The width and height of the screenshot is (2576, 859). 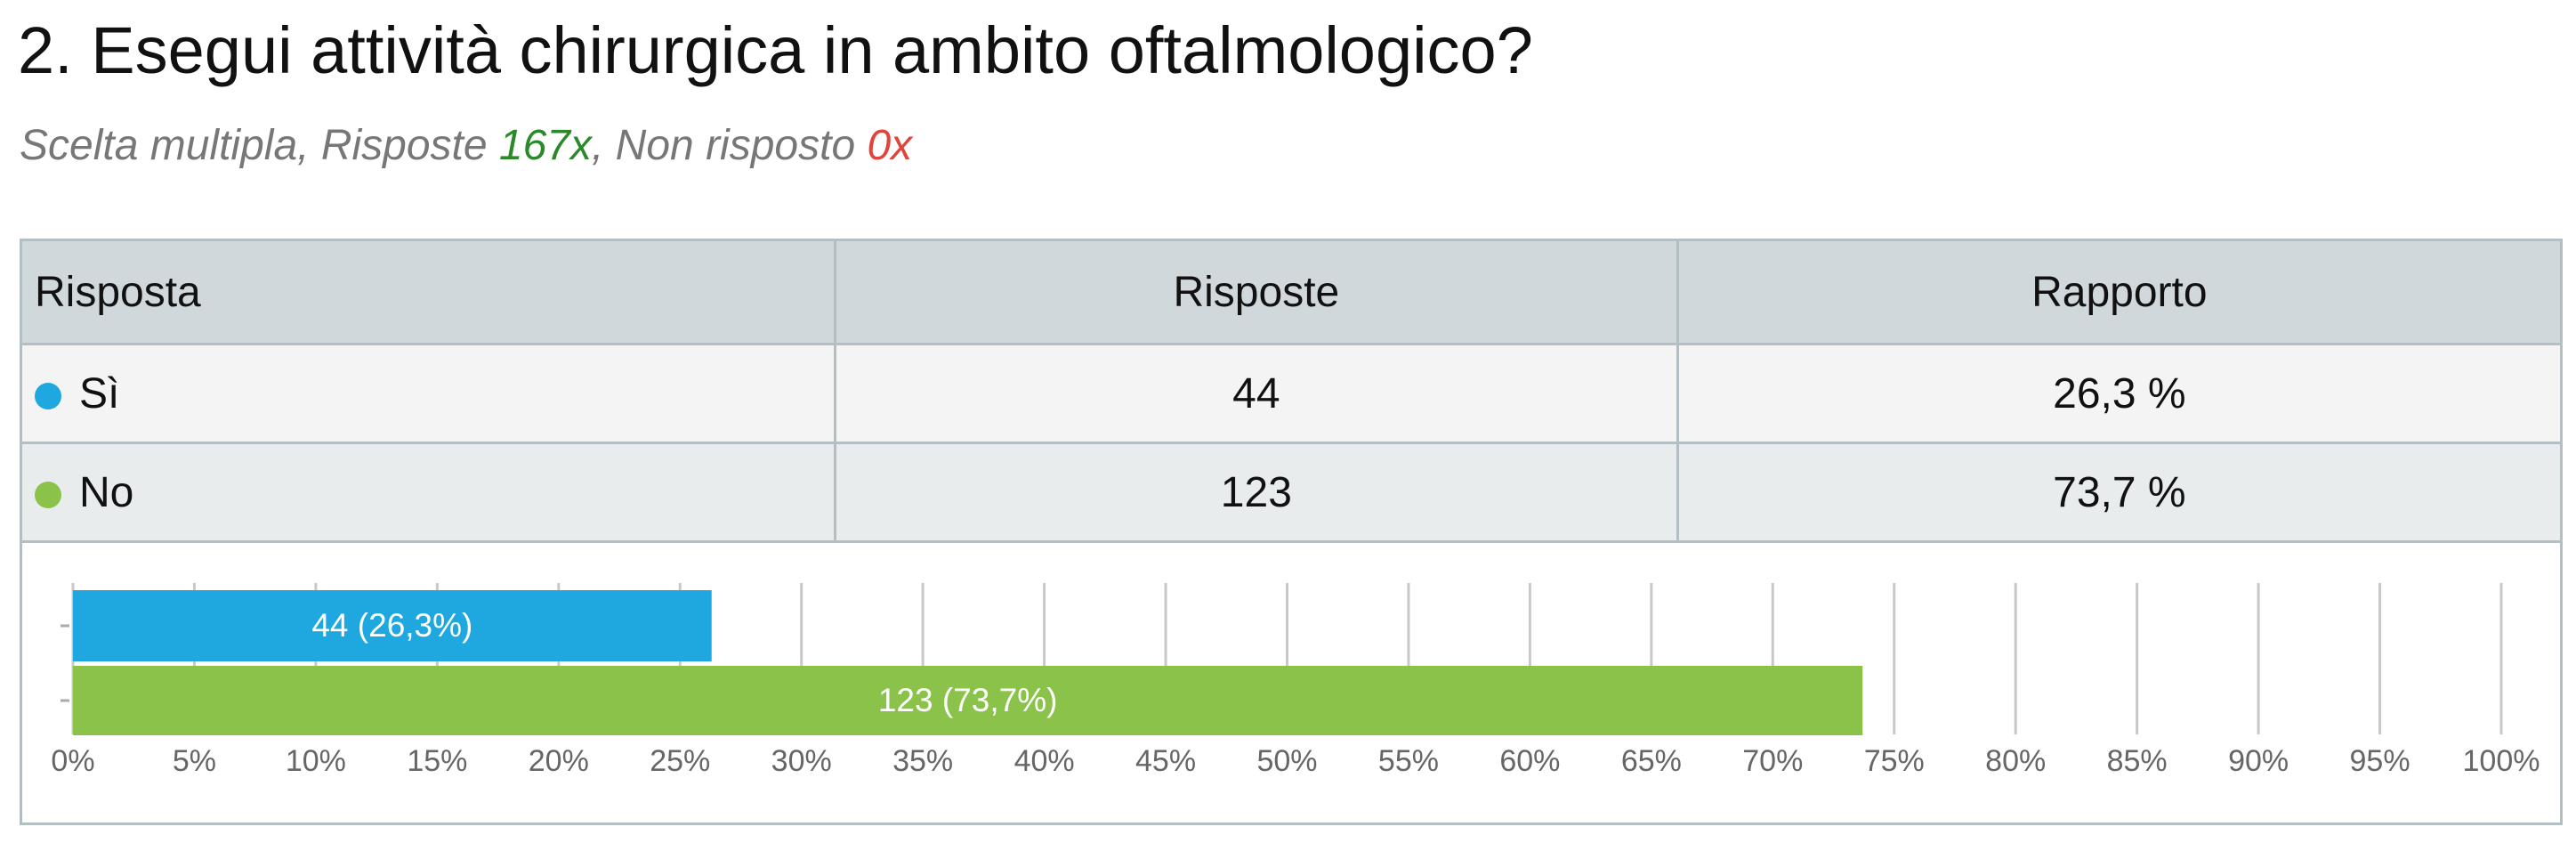 What do you see at coordinates (1256, 292) in the screenshot?
I see `column-header: Risposte` at bounding box center [1256, 292].